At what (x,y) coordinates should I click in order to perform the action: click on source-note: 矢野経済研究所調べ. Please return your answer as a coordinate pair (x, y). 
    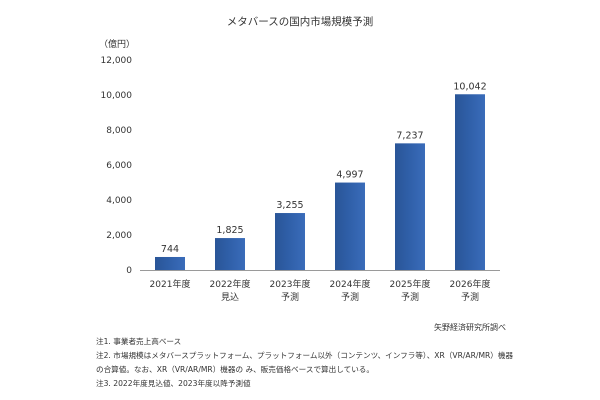
    Looking at the image, I should click on (470, 327).